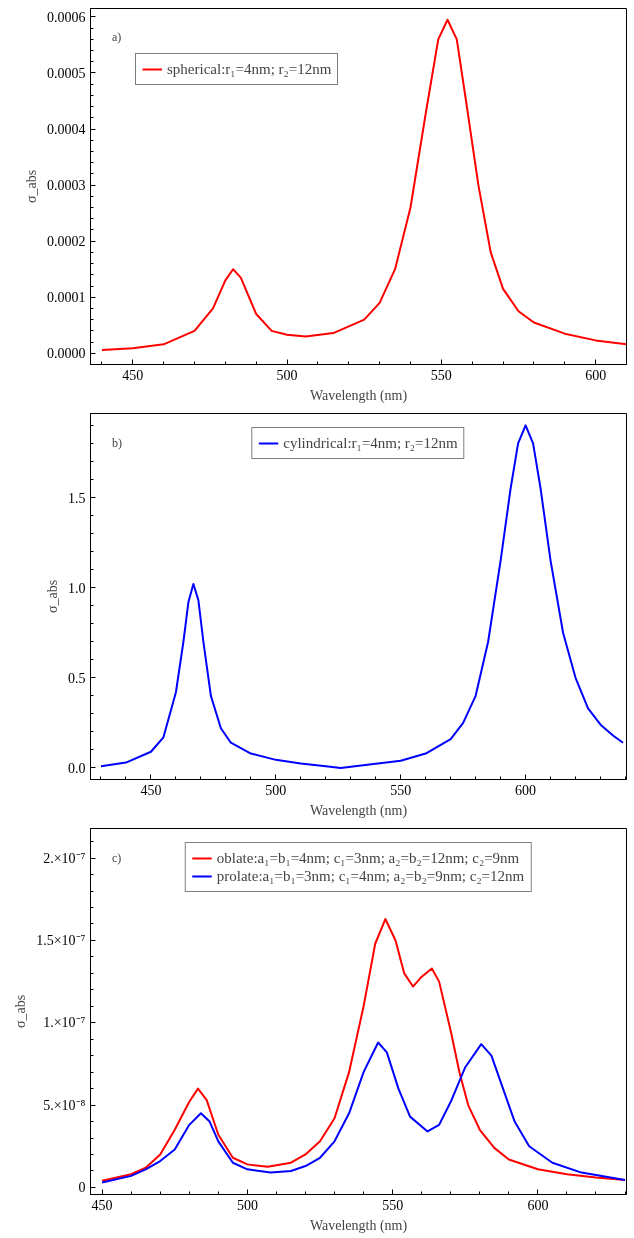  What do you see at coordinates (66, 17) in the screenshot?
I see `y-tick-label: 0.0006` at bounding box center [66, 17].